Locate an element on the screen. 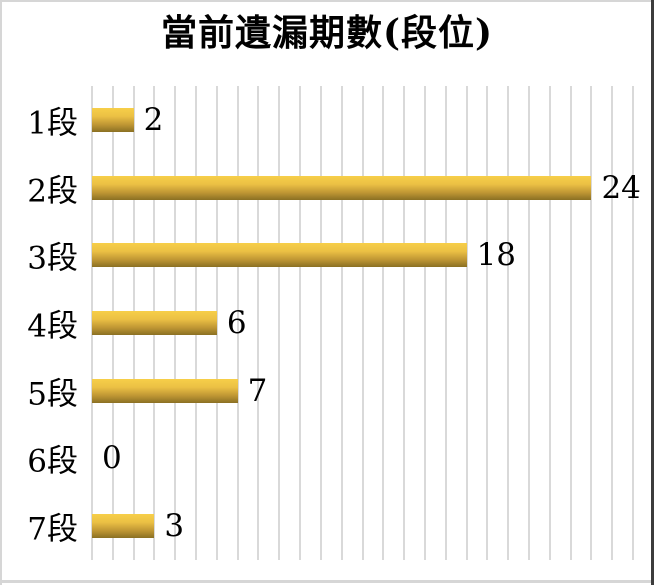 This screenshot has height=585, width=654. category-label: 7段 is located at coordinates (52, 529).